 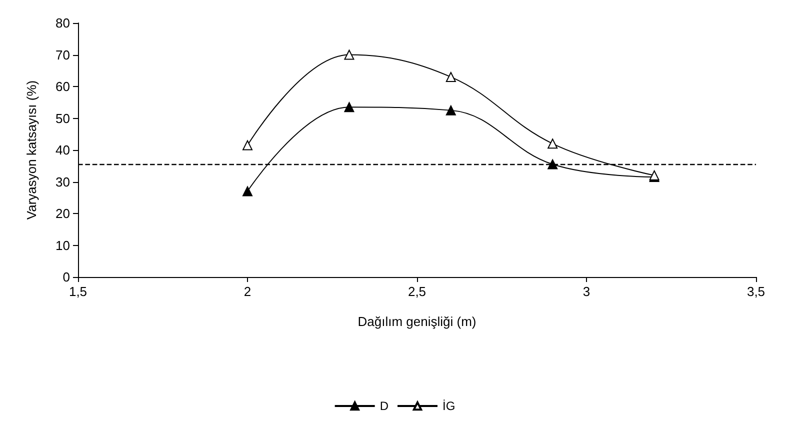 I want to click on legend-label: D, so click(x=384, y=406).